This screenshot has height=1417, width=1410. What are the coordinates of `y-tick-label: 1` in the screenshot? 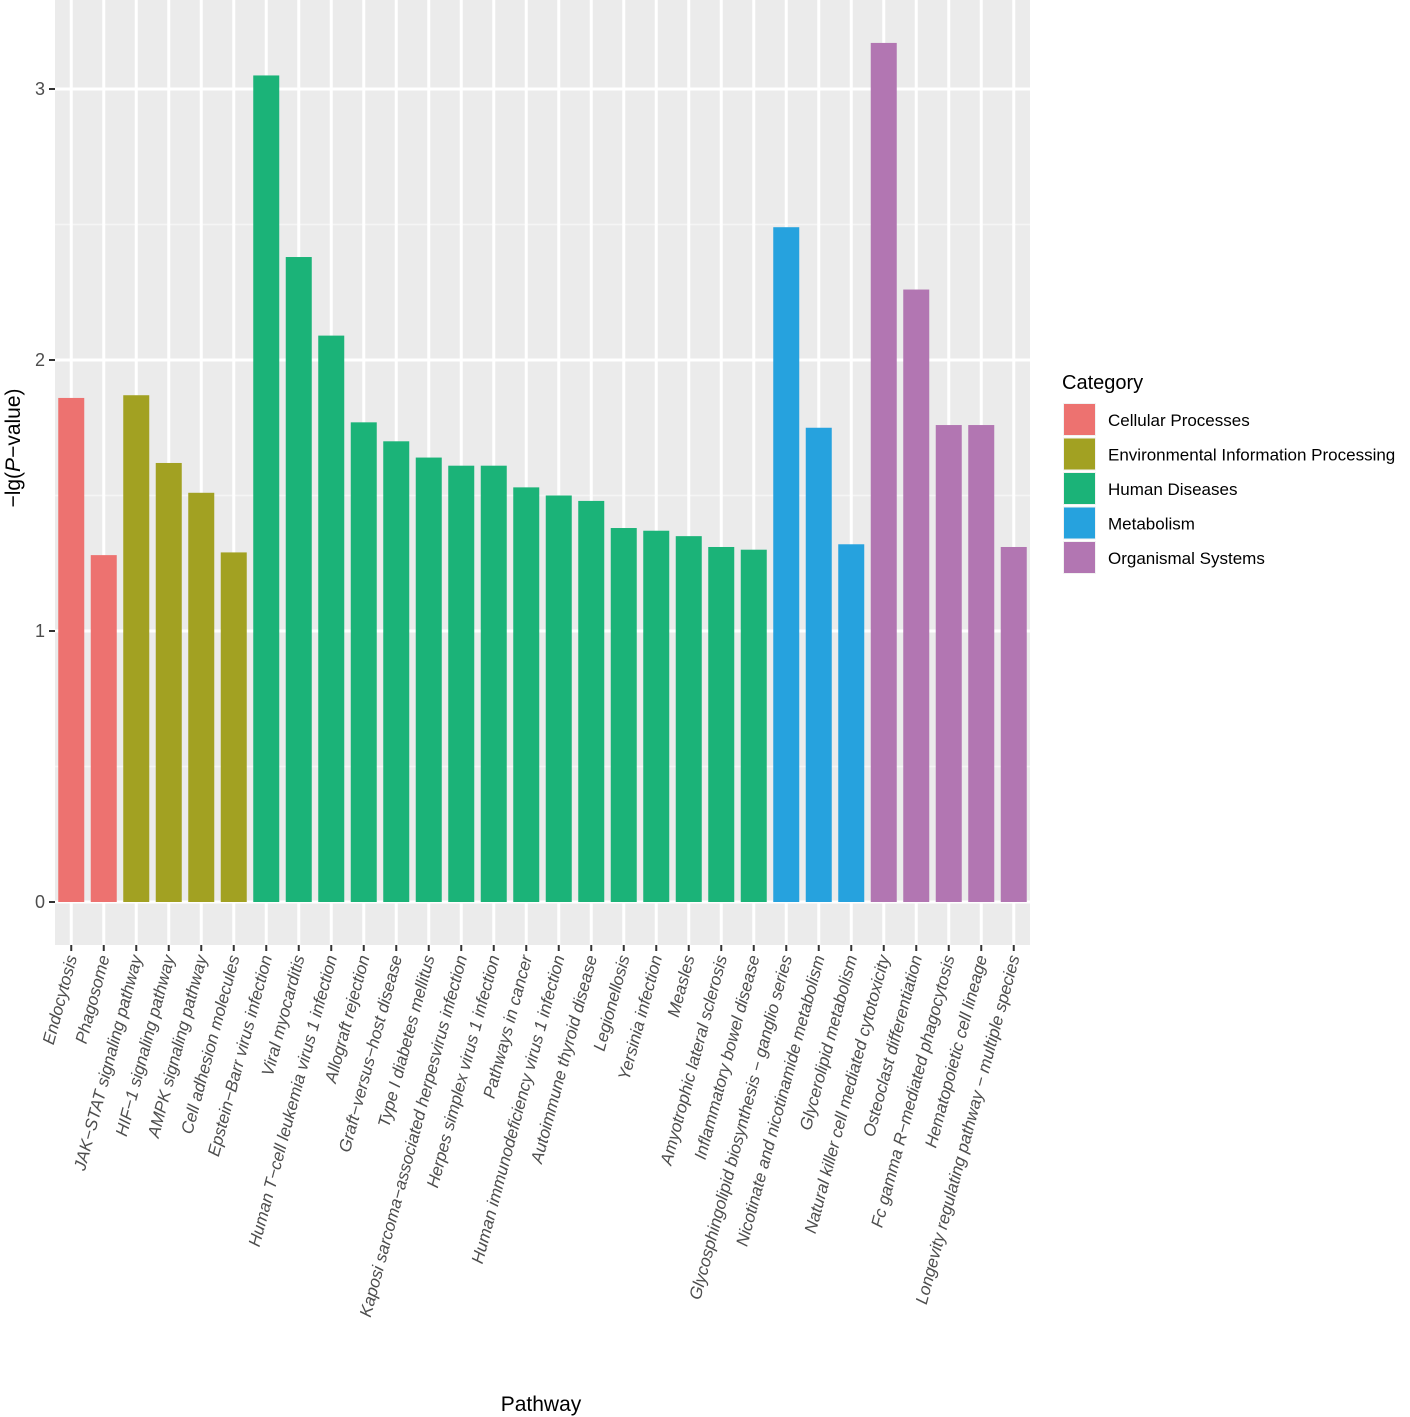 It's located at (40, 631).